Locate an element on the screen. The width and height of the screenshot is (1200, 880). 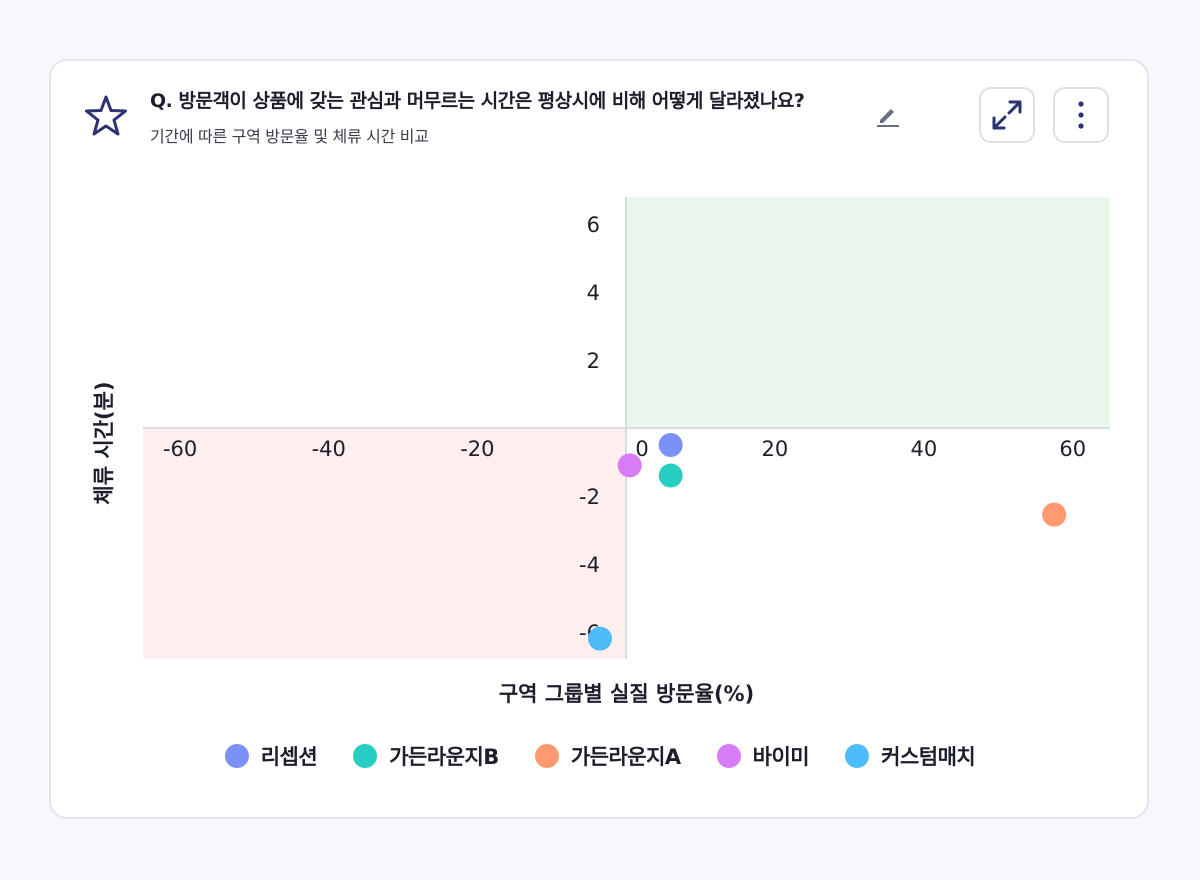
x-tick-label: 40 is located at coordinates (923, 449).